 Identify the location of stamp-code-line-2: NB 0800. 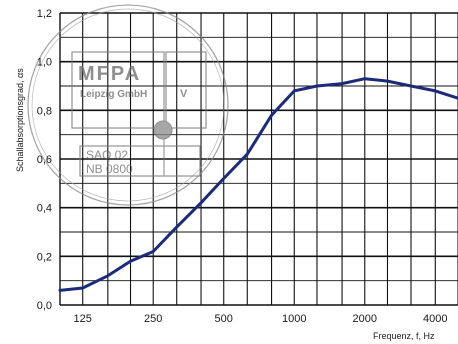
(109, 169).